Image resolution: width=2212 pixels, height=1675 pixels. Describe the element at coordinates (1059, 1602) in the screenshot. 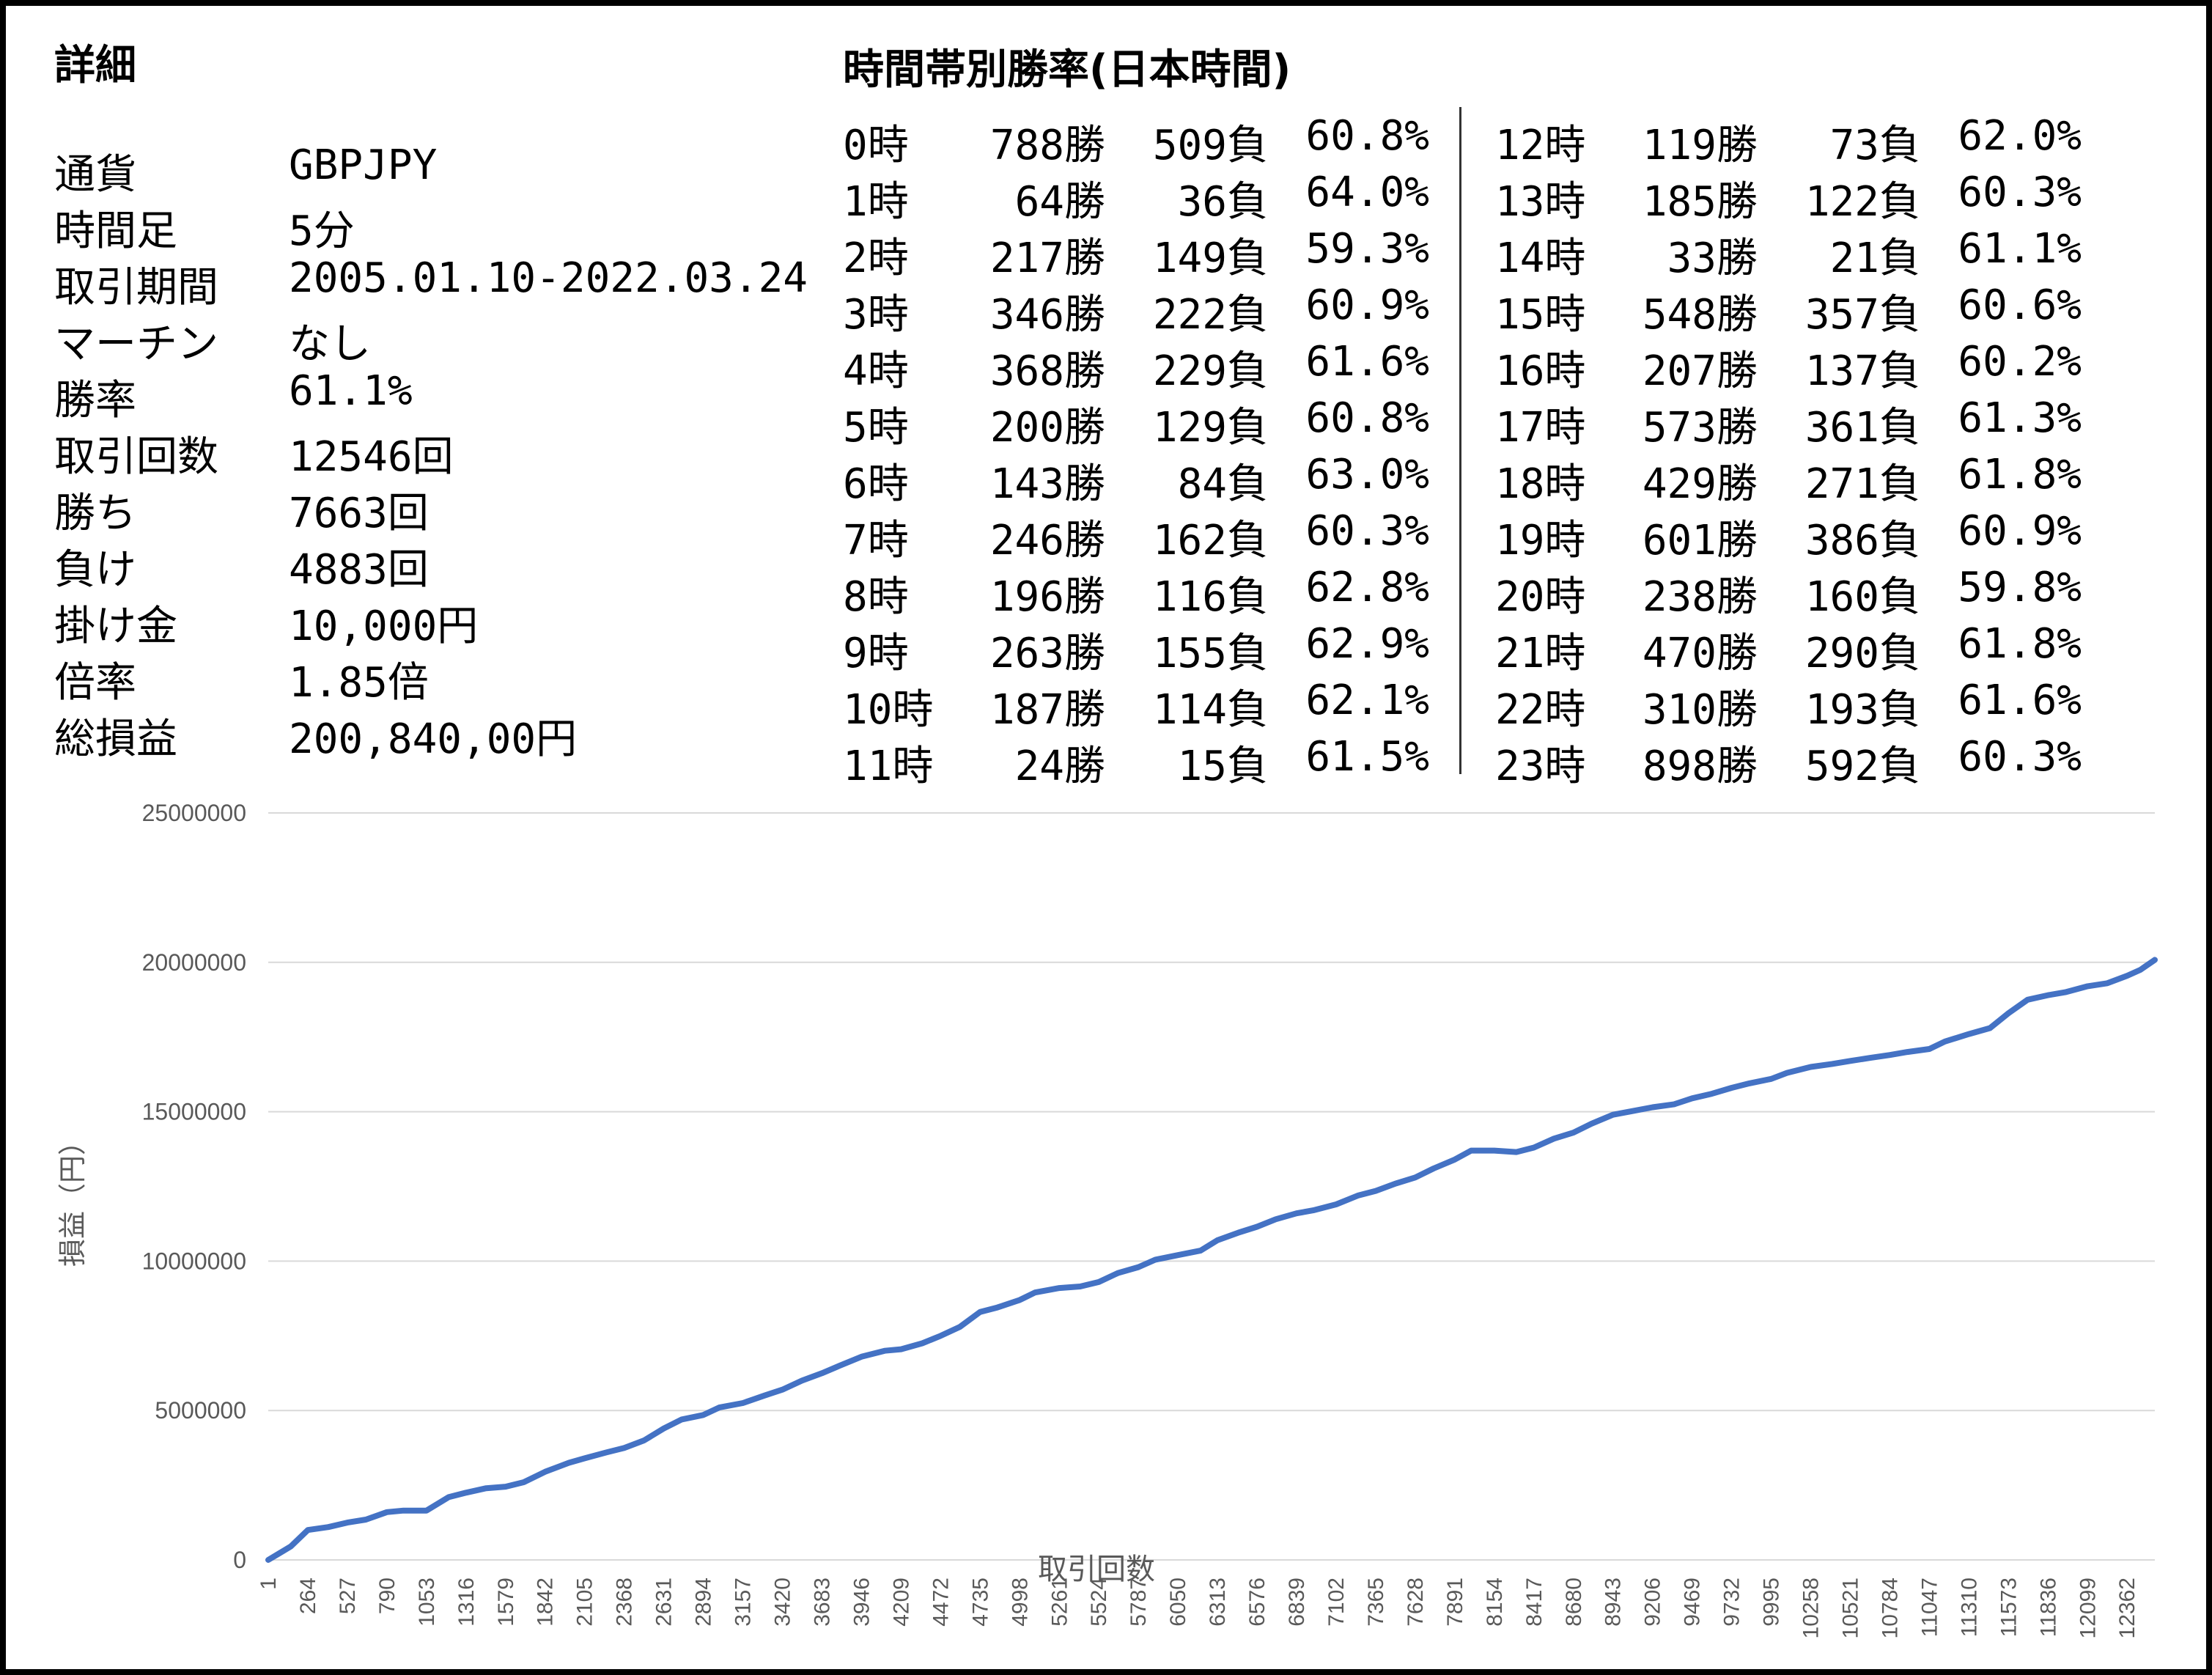

I see `x-tick-label: 5261` at that location.